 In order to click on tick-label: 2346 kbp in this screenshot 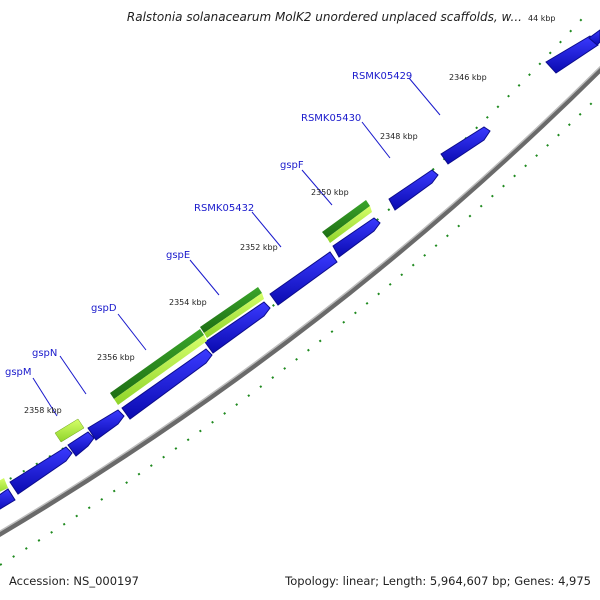, I will do `click(468, 77)`.